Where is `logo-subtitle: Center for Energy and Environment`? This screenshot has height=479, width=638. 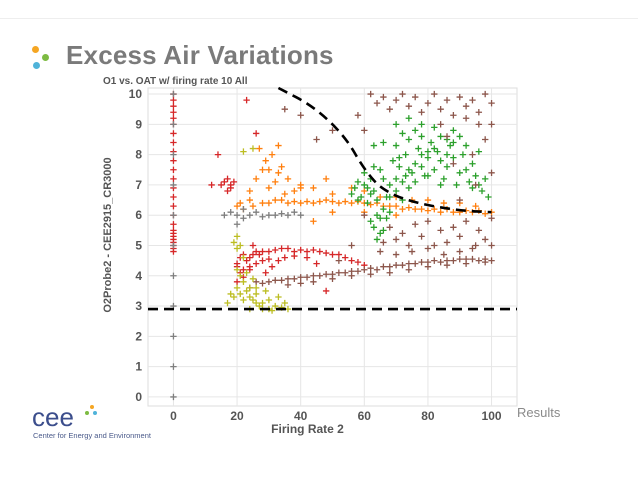
logo-subtitle: Center for Energy and Environment is located at coordinates (92, 435).